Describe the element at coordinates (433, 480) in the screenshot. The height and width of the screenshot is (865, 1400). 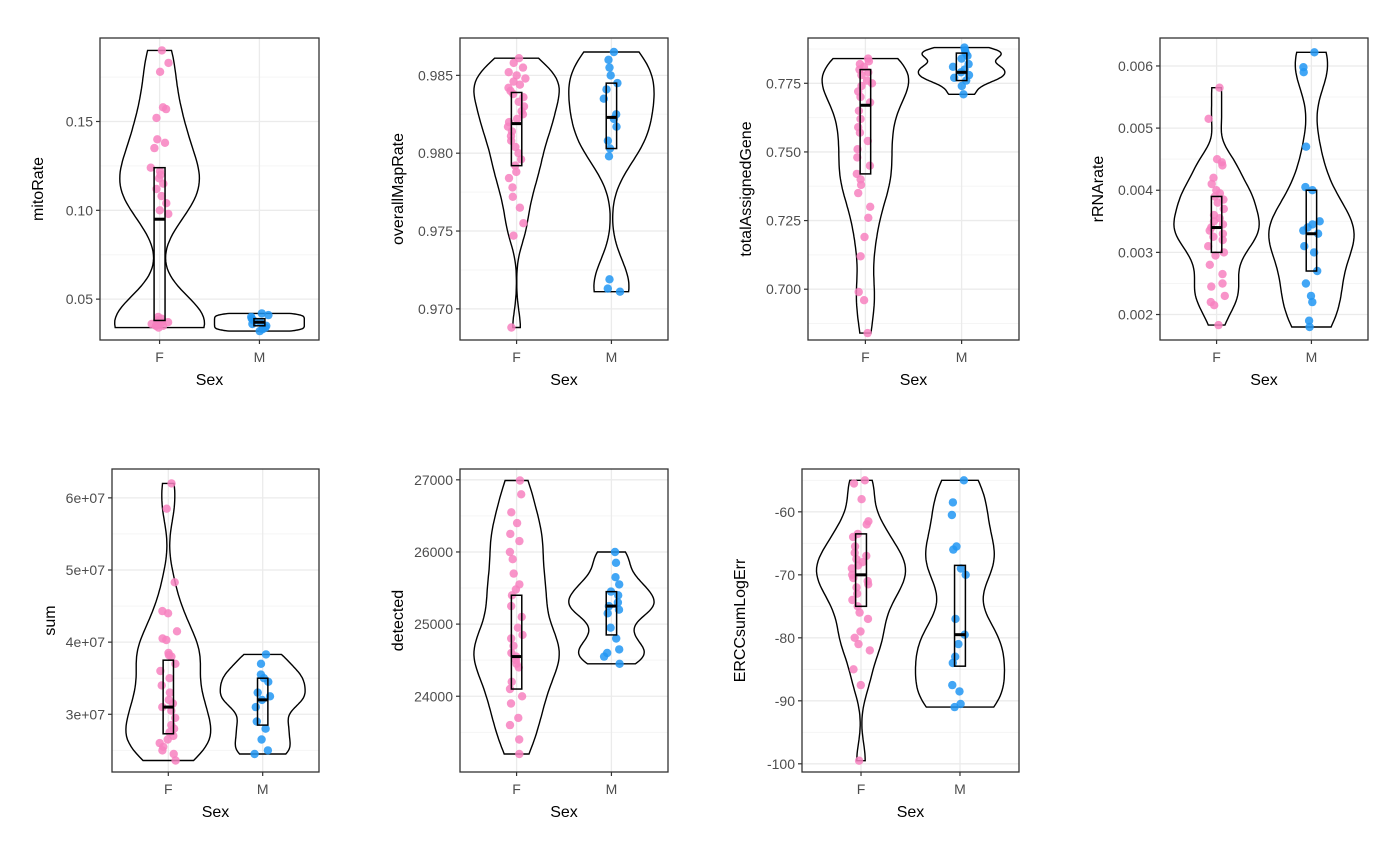
I see `y-tick-label: 27000` at that location.